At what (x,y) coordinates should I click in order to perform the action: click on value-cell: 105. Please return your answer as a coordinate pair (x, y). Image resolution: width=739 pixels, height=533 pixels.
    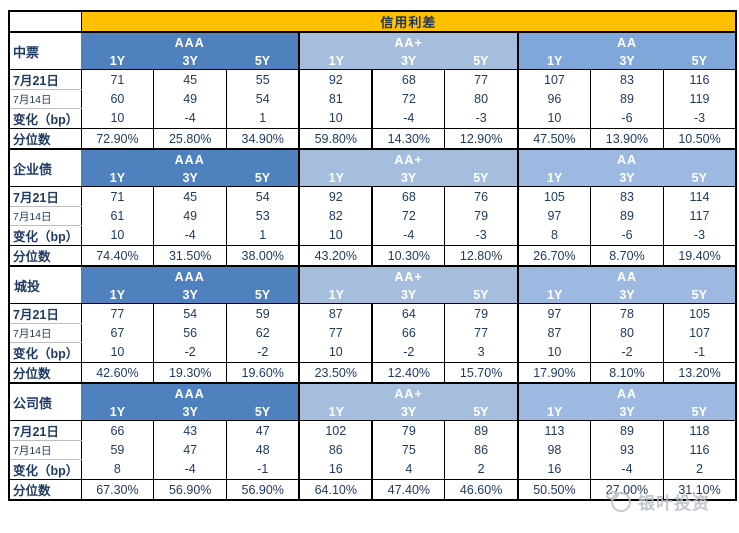
    Looking at the image, I should click on (553, 196).